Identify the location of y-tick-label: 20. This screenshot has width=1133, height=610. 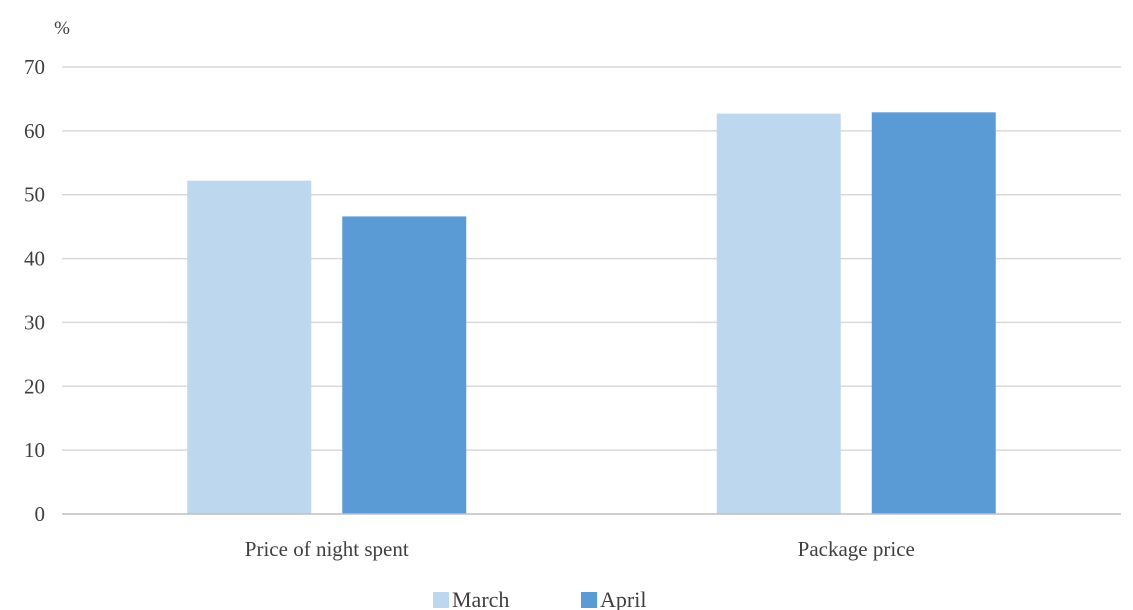
(34, 386).